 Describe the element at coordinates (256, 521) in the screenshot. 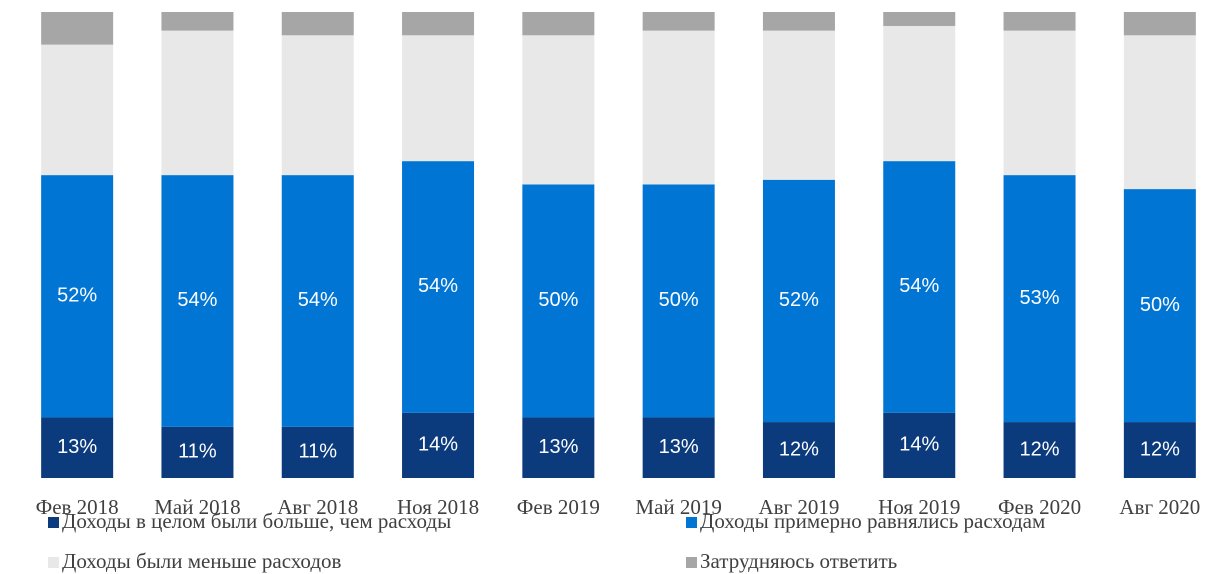

I see `legend-label: Доходы в целом были больше, чем расходы` at that location.